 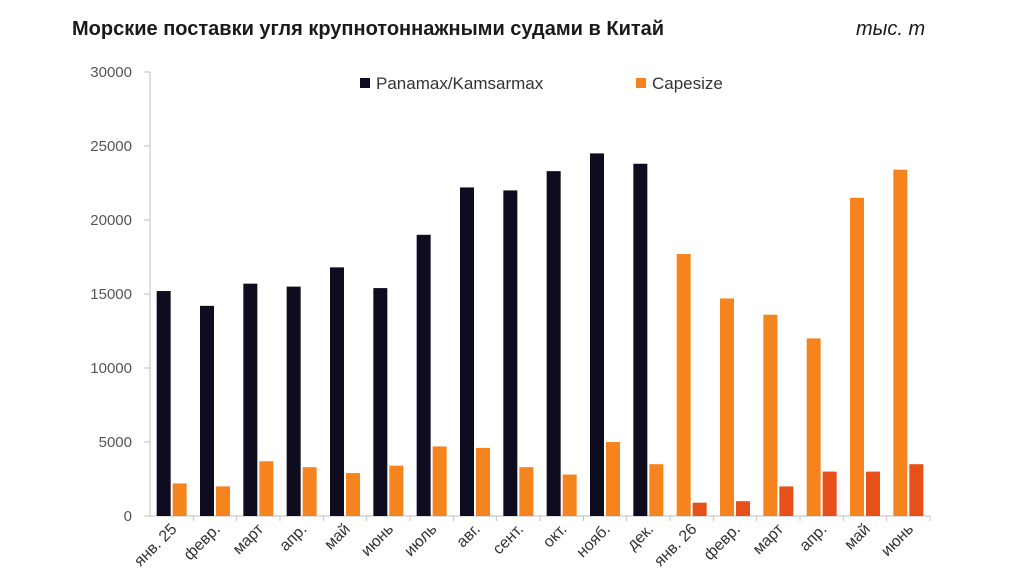 What do you see at coordinates (508, 539) in the screenshot?
I see `x-tick-label: сент.` at bounding box center [508, 539].